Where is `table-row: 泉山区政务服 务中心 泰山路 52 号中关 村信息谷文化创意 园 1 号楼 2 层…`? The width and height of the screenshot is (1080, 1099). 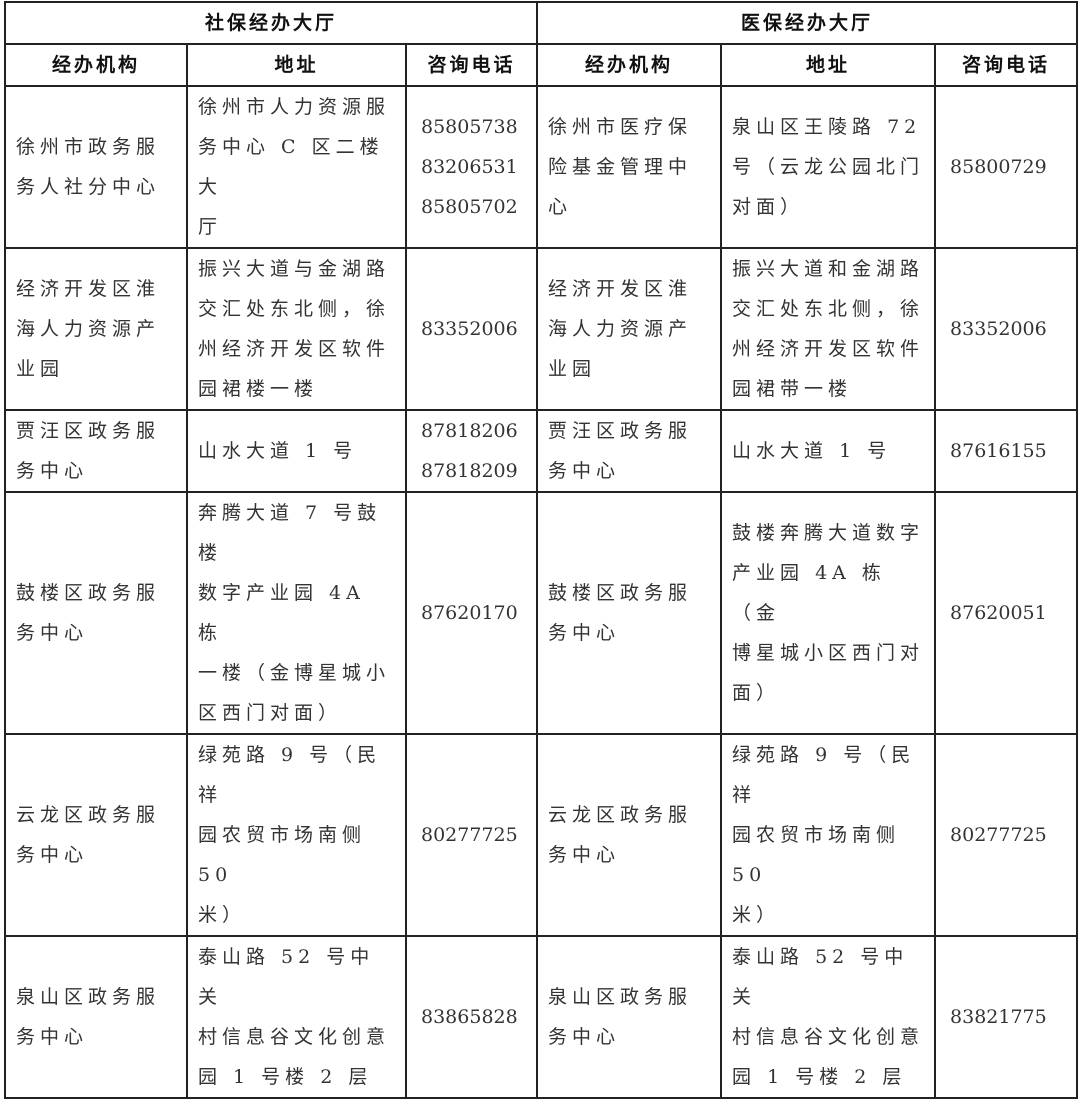
table-row: 泉山区政务服 务中心 泰山路 52 号中关 村信息谷文化创意 园 1 号楼 2 层… is located at coordinates (541, 1017).